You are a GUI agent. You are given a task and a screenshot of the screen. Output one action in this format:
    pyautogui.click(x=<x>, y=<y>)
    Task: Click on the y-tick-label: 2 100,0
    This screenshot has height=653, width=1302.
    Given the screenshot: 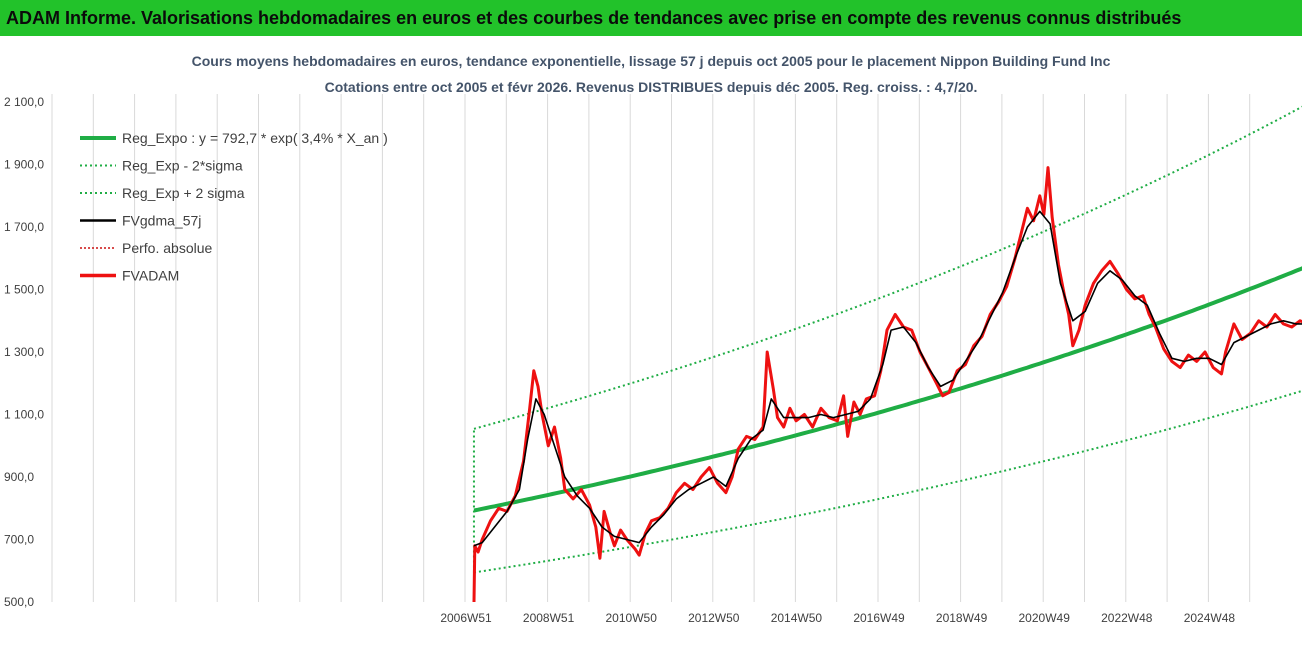 What is the action you would take?
    pyautogui.click(x=24, y=102)
    